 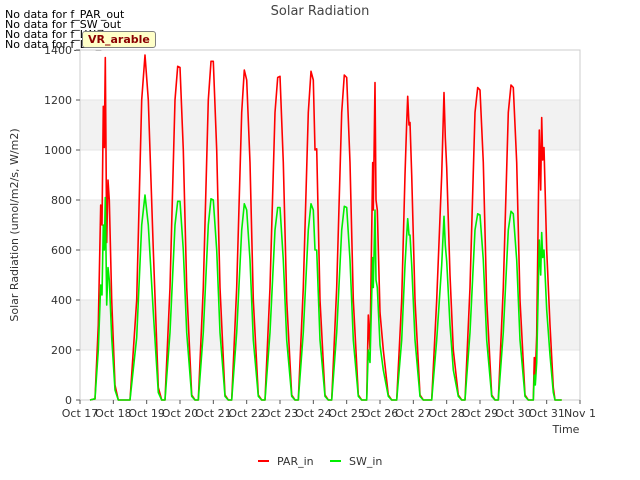 I want to click on x-tick-label-10: Oct 27, so click(x=413, y=413).